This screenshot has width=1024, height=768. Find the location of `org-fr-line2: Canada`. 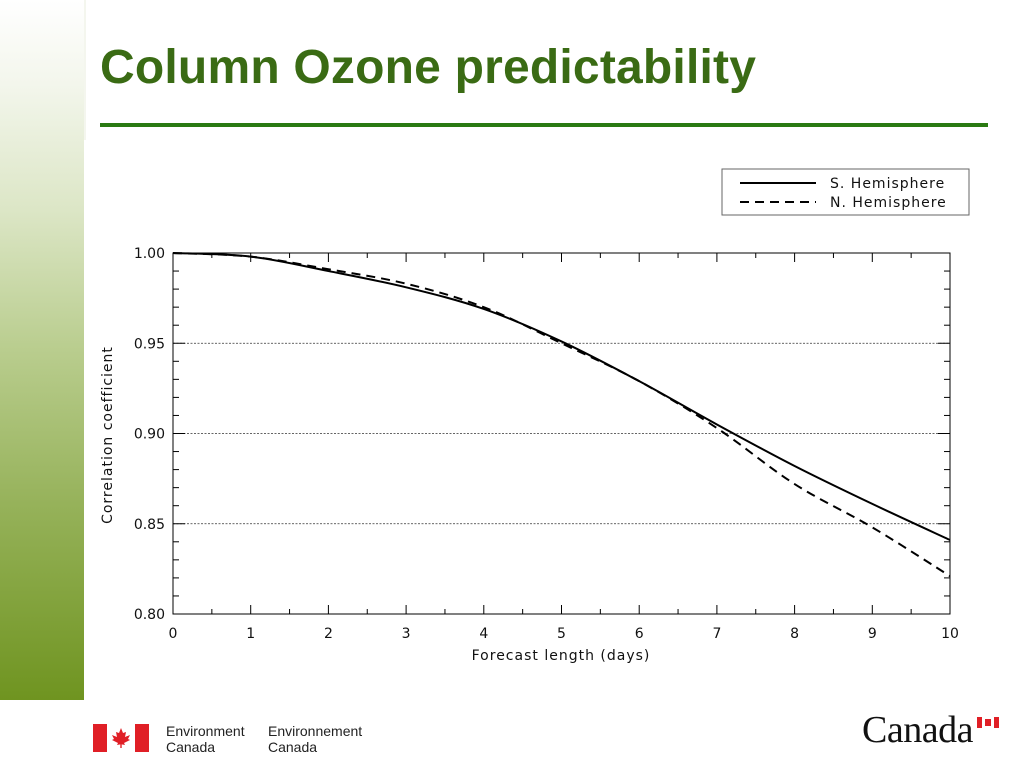

org-fr-line2: Canada is located at coordinates (293, 747).